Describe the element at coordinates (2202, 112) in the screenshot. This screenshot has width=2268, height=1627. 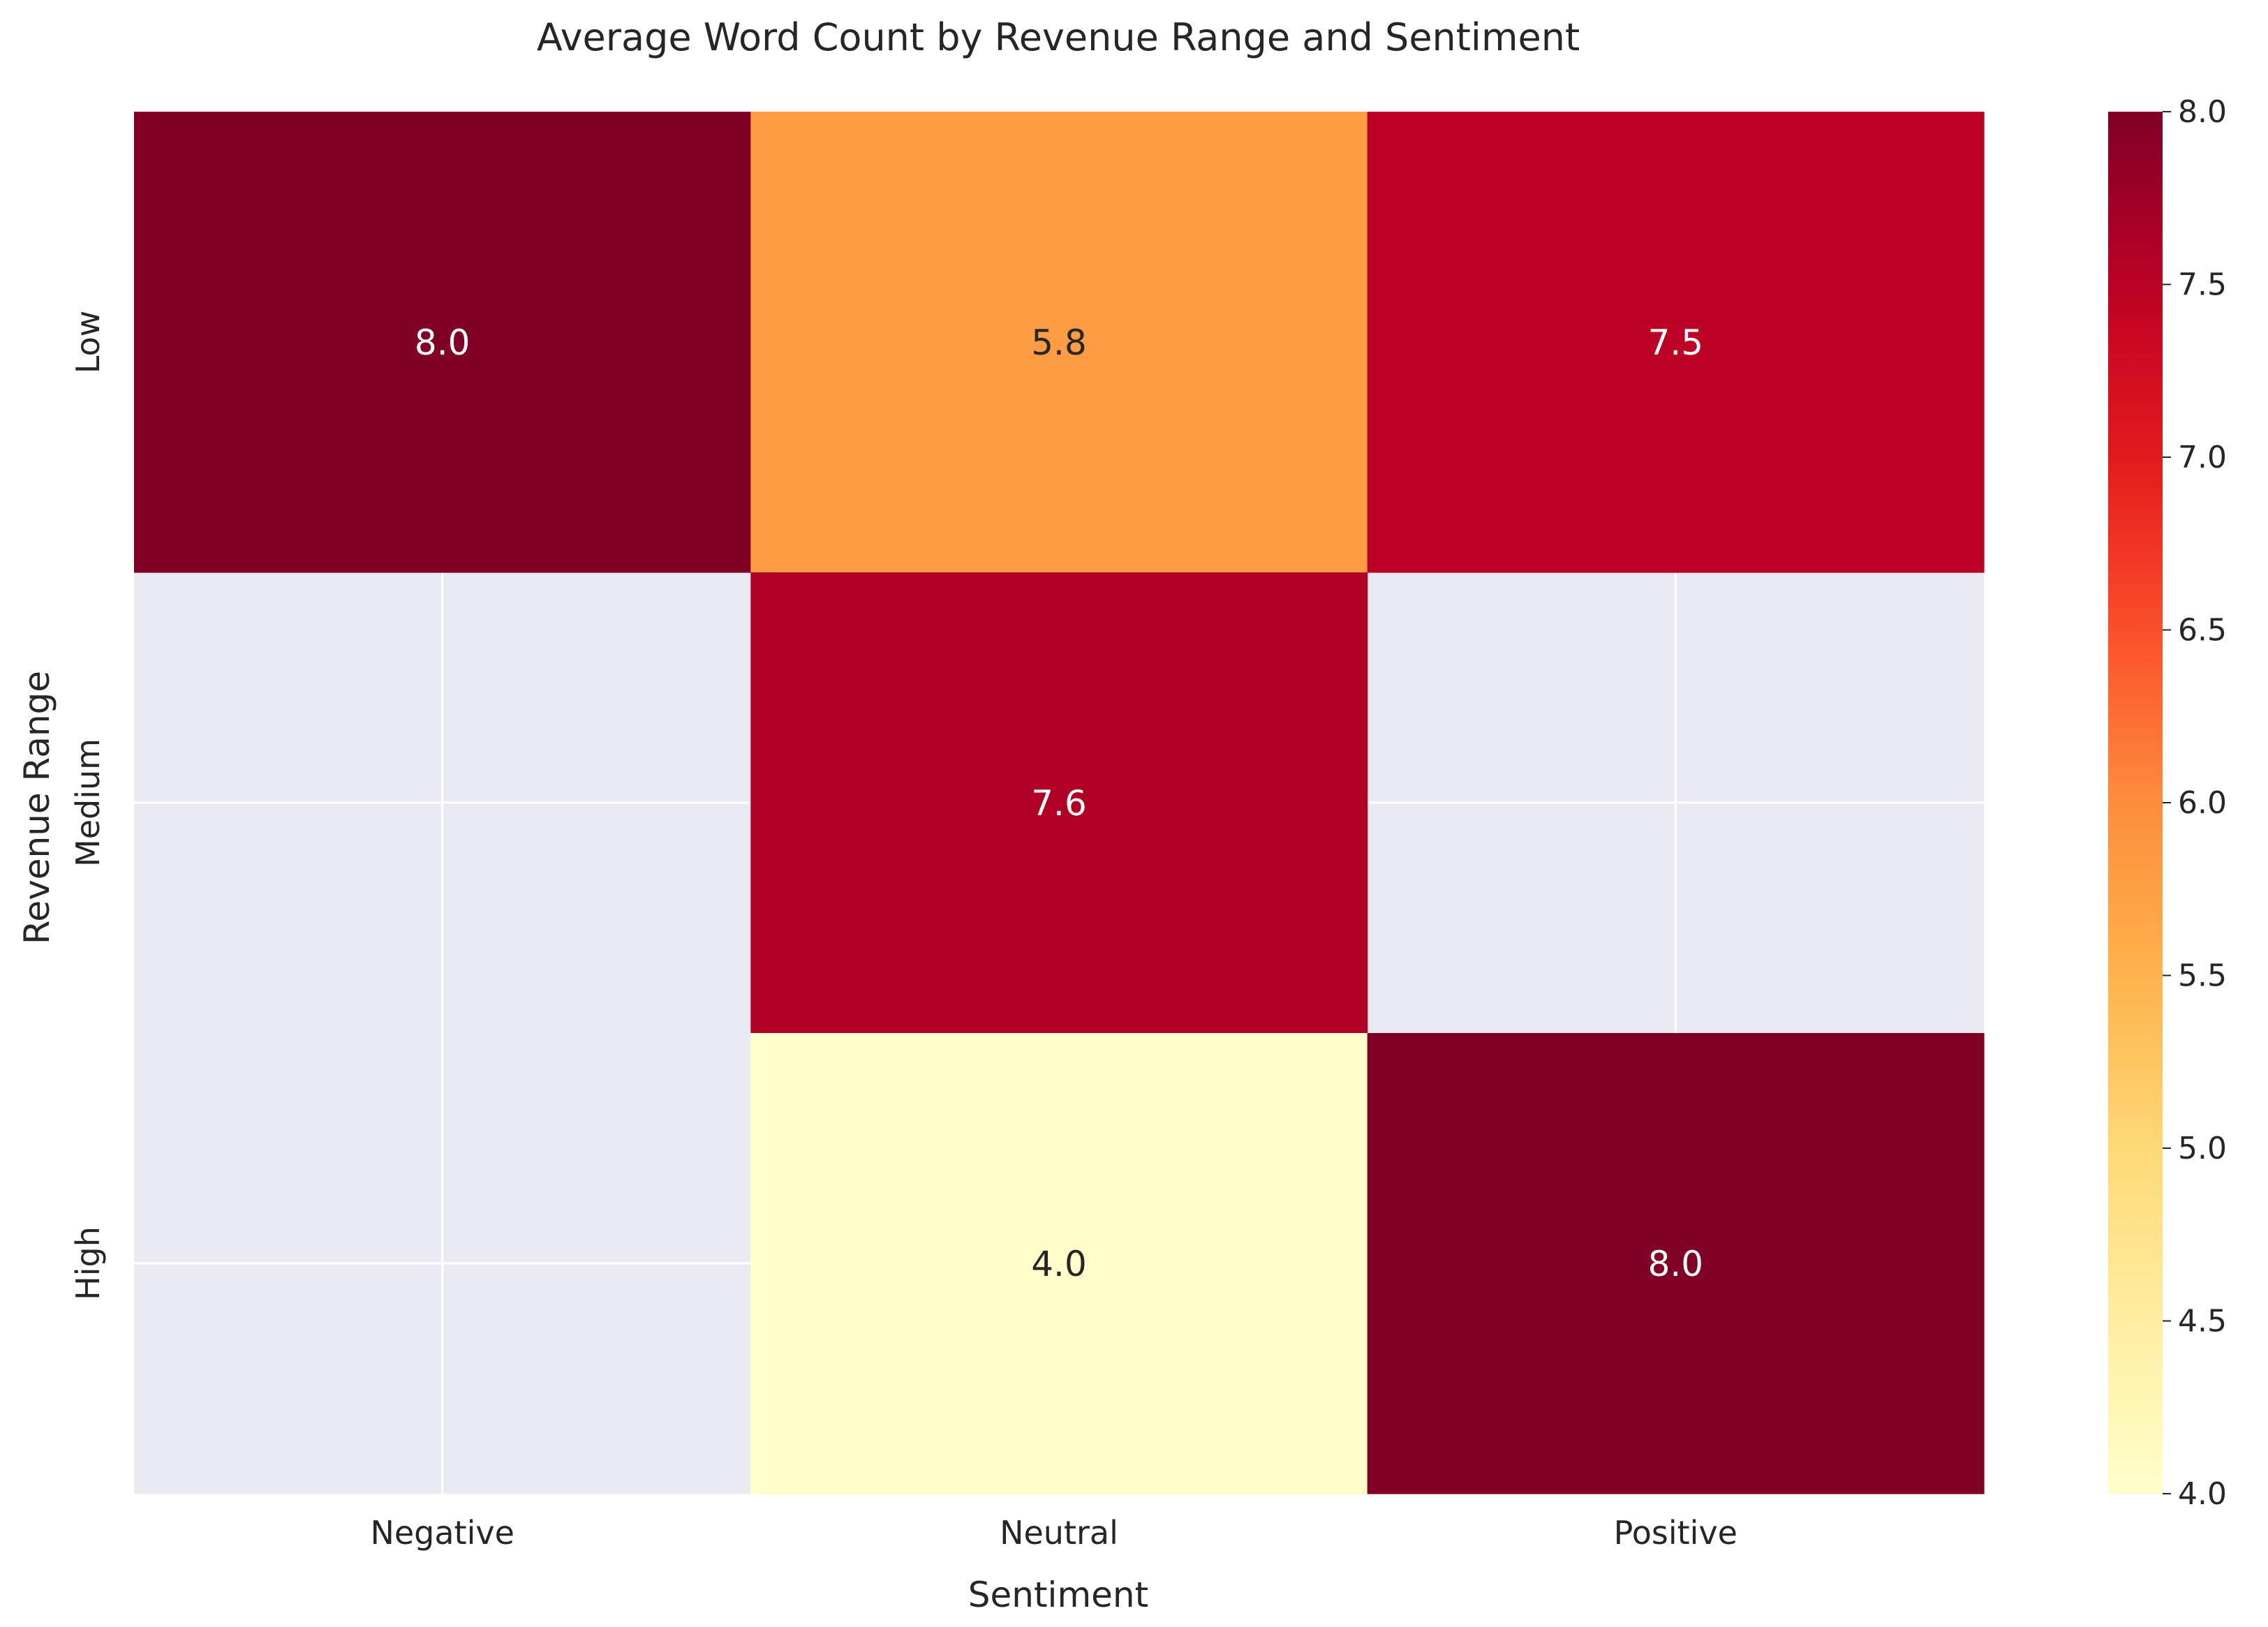
I see `colorbar-tick-label: 8.0` at that location.